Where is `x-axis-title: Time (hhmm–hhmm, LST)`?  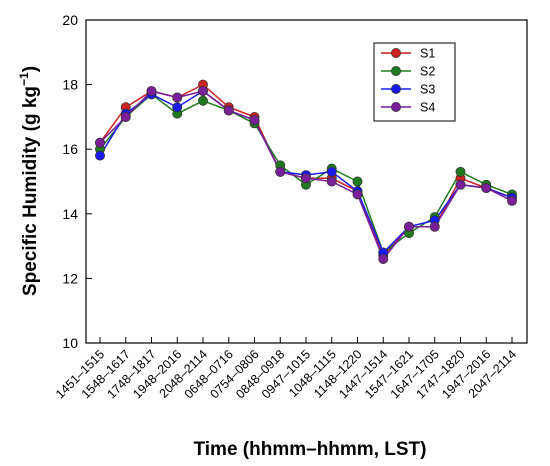 x-axis-title: Time (hhmm–hhmm, LST) is located at coordinates (310, 449).